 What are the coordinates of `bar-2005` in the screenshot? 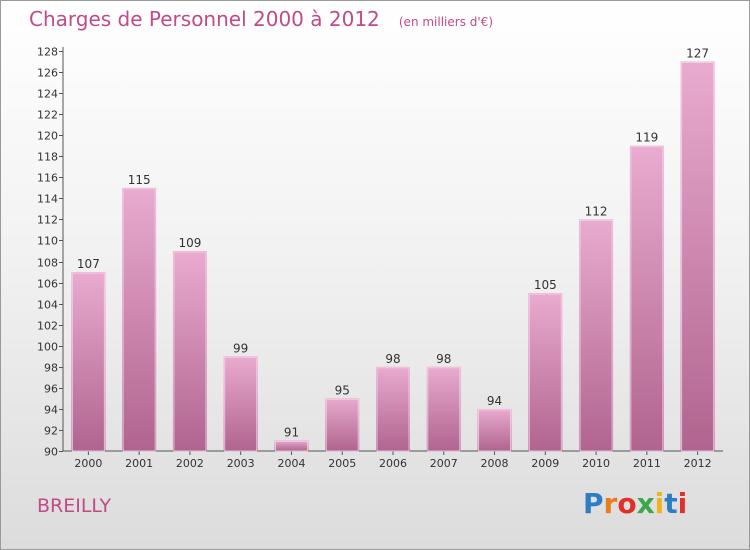 It's located at (342, 424).